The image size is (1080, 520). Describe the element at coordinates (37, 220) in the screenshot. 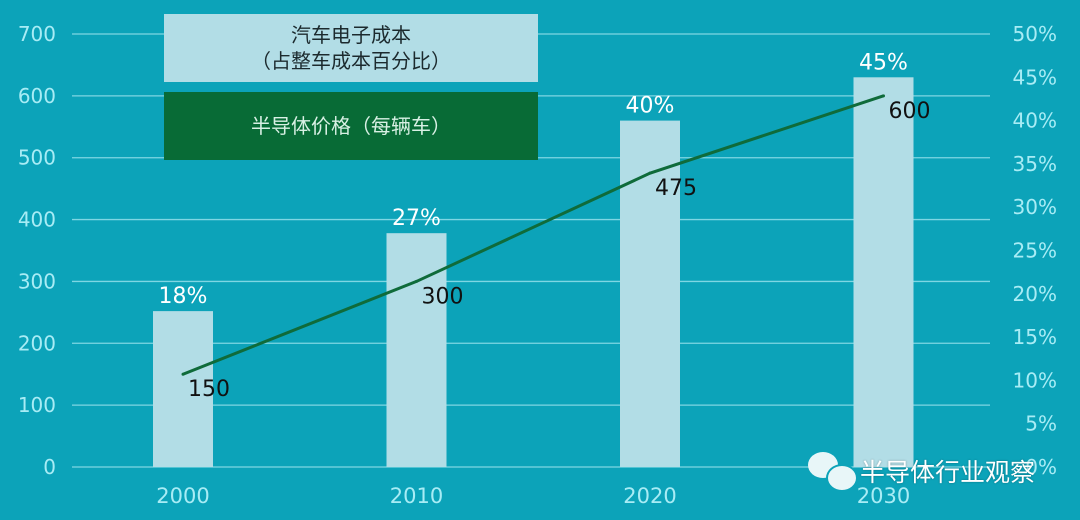

I see `left-tick-label: 400` at that location.